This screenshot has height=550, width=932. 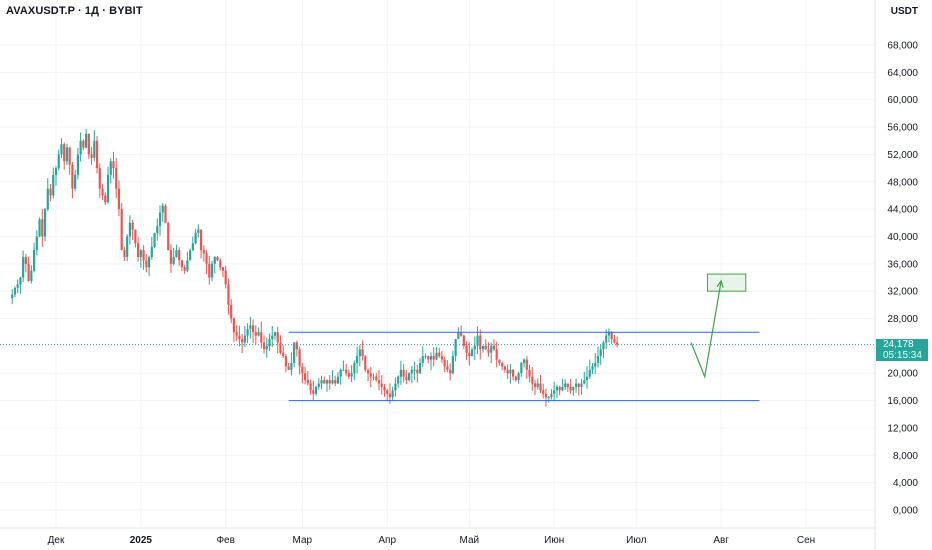 I want to click on x-tick-label: 2025, so click(x=141, y=540).